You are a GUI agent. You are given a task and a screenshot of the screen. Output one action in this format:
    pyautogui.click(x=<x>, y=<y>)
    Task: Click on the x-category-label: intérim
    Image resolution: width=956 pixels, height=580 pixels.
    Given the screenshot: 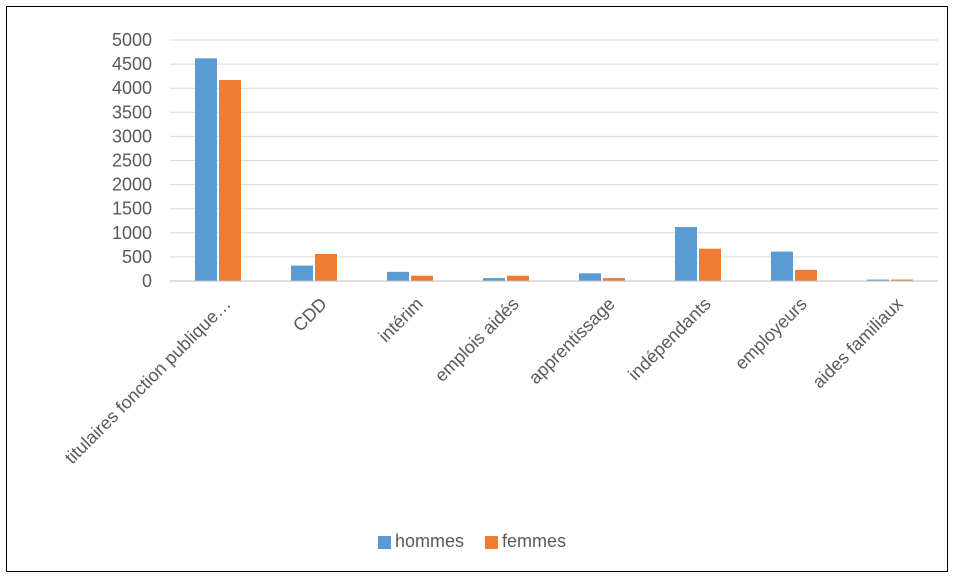 What is the action you would take?
    pyautogui.click(x=400, y=320)
    